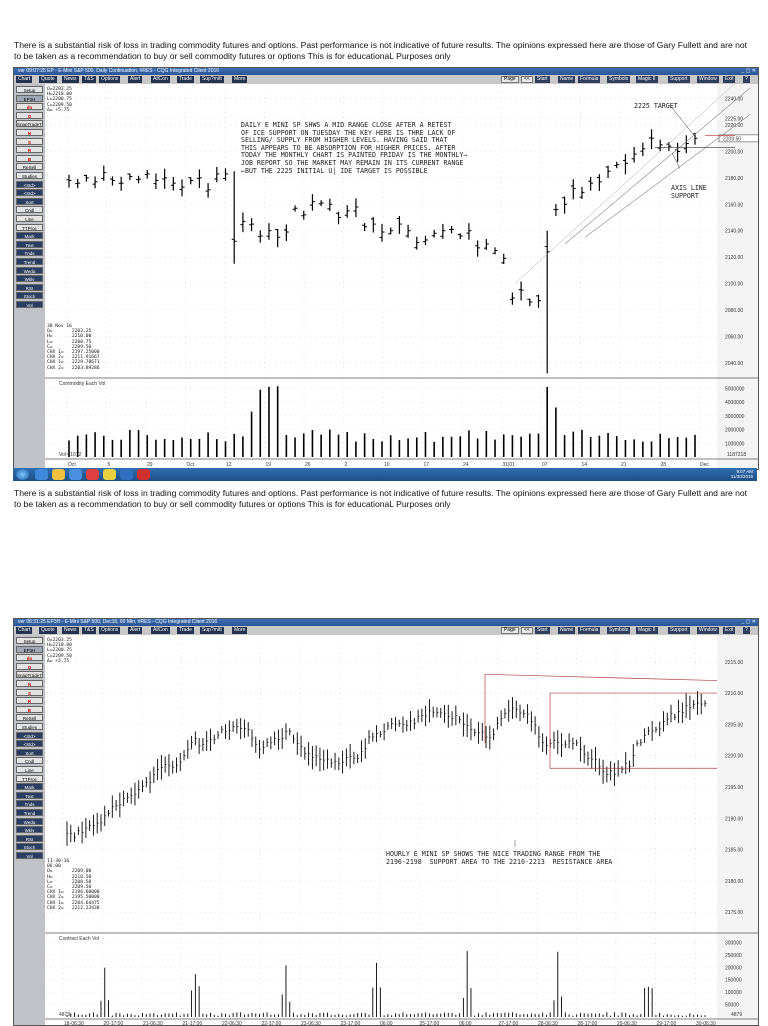 The image size is (768, 1026). What do you see at coordinates (143, 474) in the screenshot?
I see `cqg-icon` at bounding box center [143, 474].